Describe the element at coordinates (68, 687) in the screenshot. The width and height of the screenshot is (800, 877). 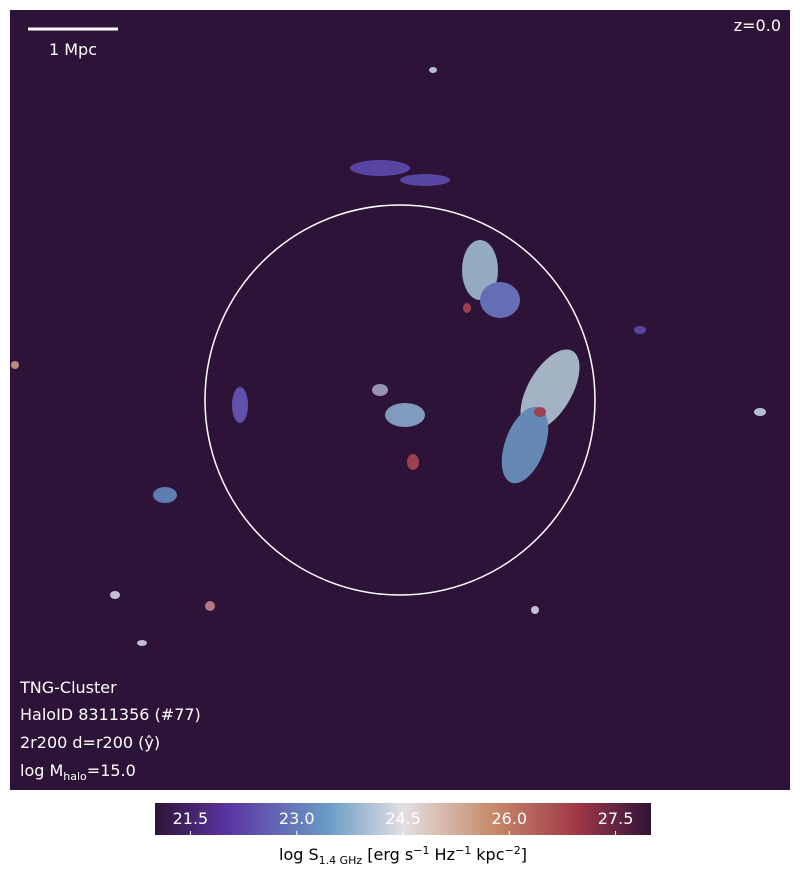
I see `info-line: TNG-Cluster` at that location.